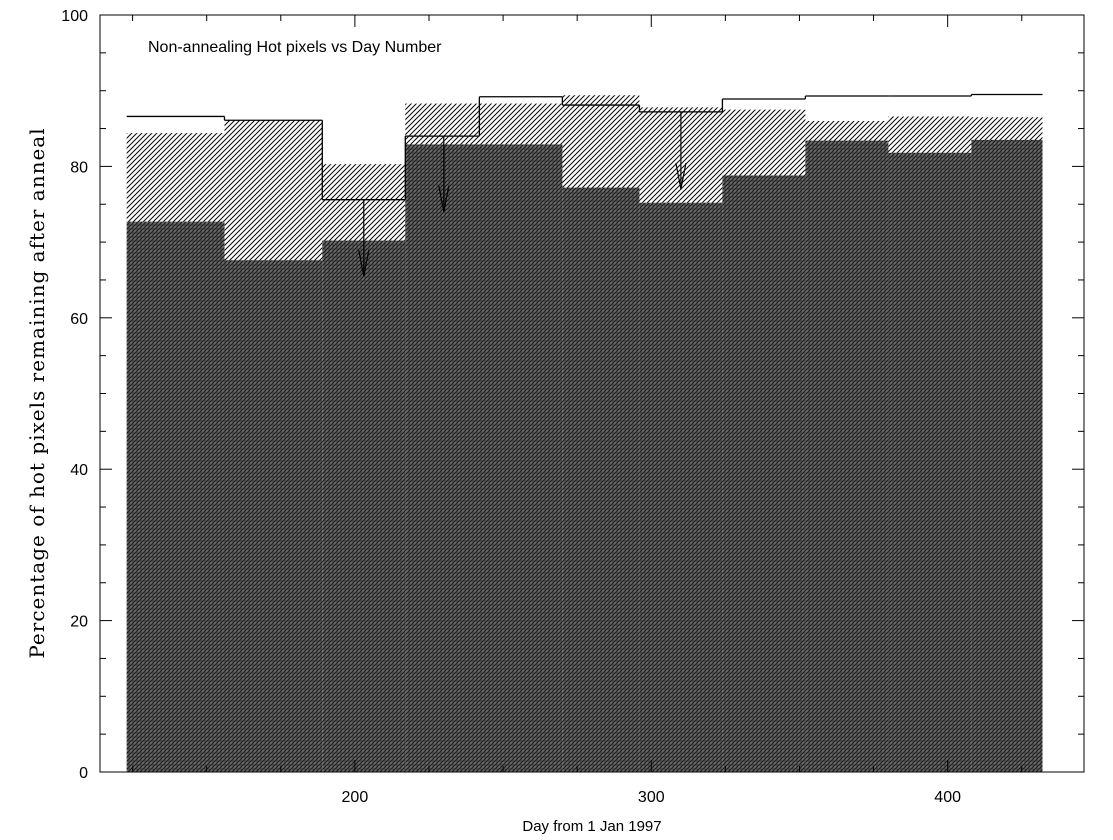 This screenshot has width=1113, height=840. What do you see at coordinates (83, 773) in the screenshot?
I see `y-tick-label: 0` at bounding box center [83, 773].